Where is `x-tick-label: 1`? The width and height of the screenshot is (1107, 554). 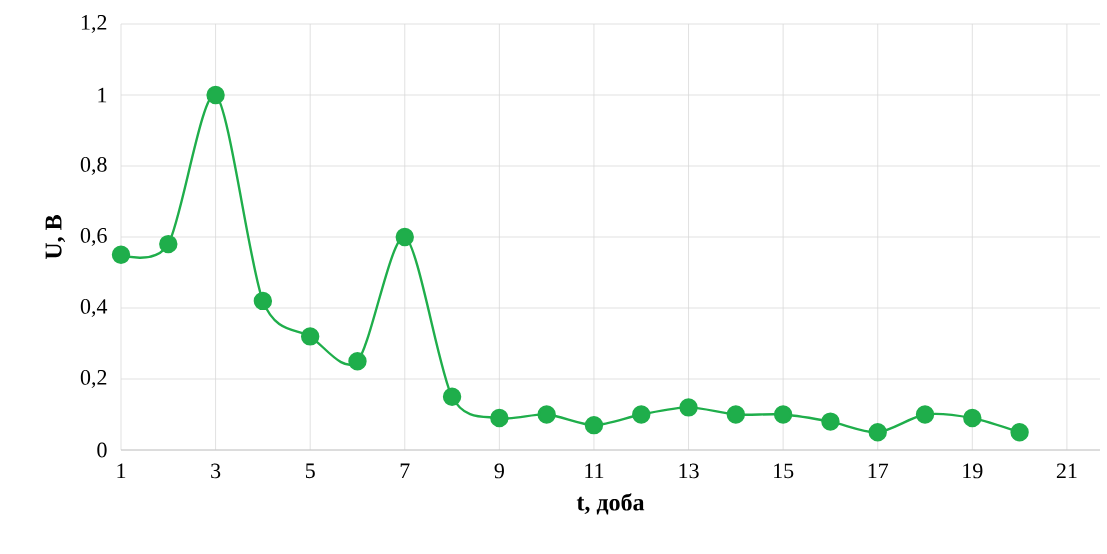 x-tick-label: 1 is located at coordinates (121, 471).